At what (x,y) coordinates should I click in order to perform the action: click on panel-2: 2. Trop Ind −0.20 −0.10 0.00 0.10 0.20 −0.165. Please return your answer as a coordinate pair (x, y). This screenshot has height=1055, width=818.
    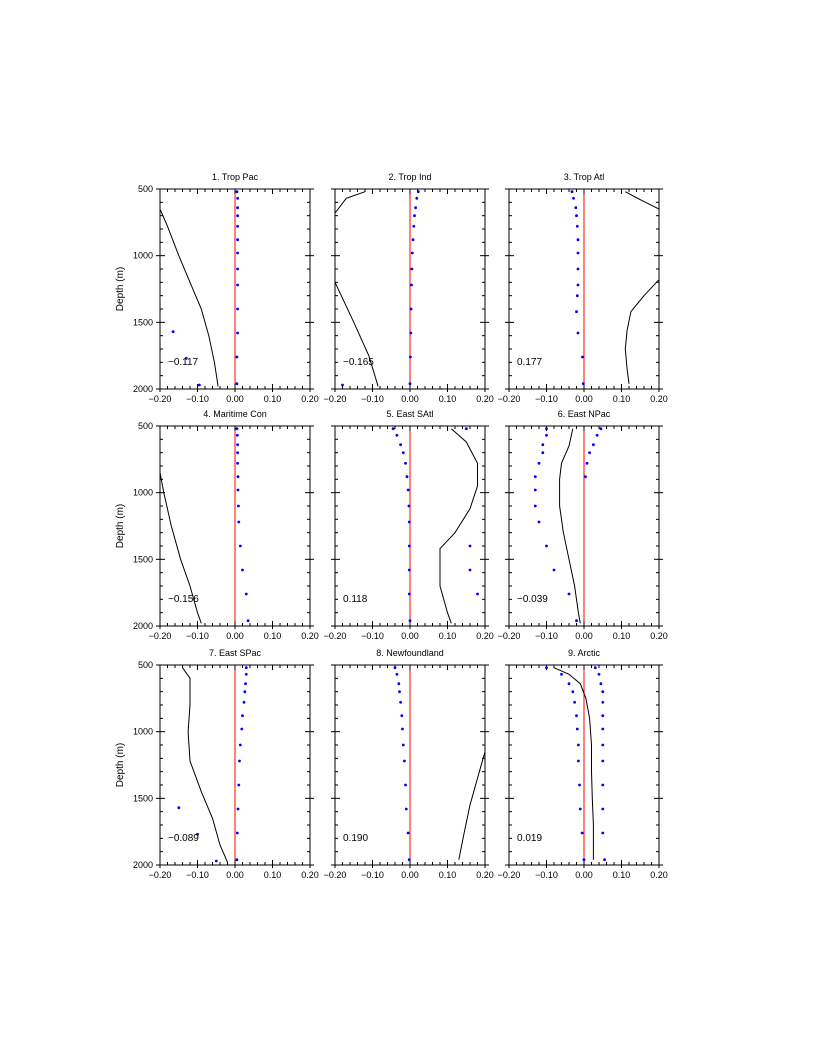
    Looking at the image, I should click on (409, 288).